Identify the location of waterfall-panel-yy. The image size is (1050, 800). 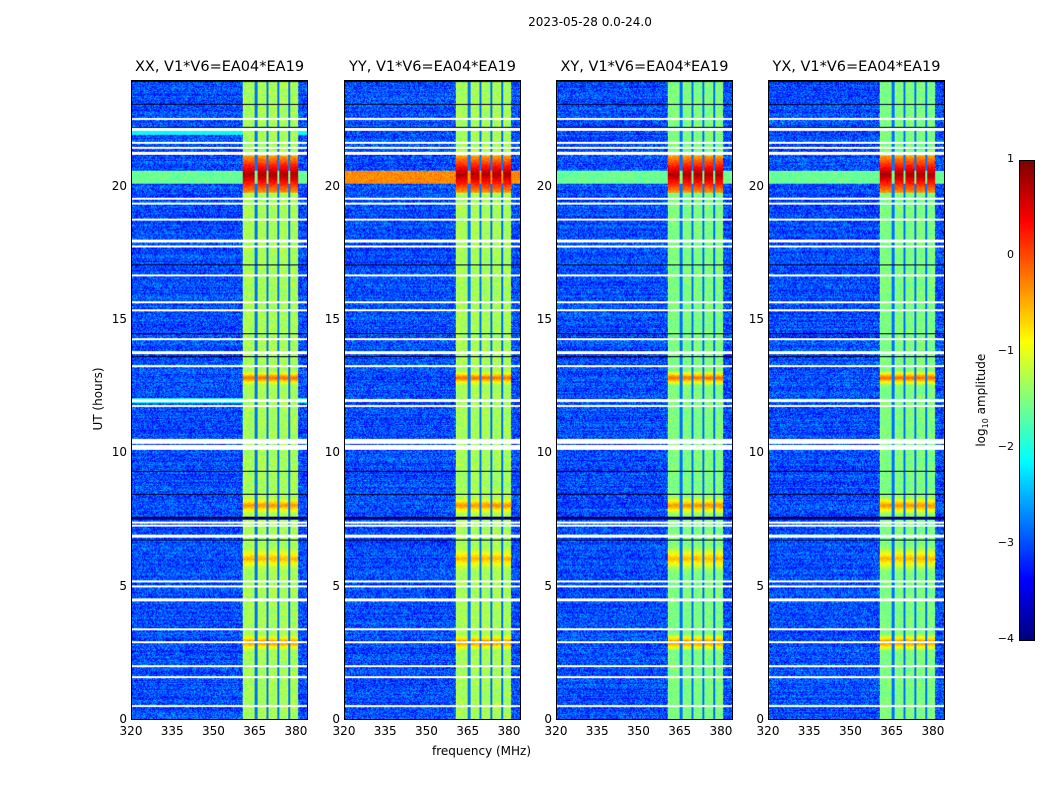
(432, 400).